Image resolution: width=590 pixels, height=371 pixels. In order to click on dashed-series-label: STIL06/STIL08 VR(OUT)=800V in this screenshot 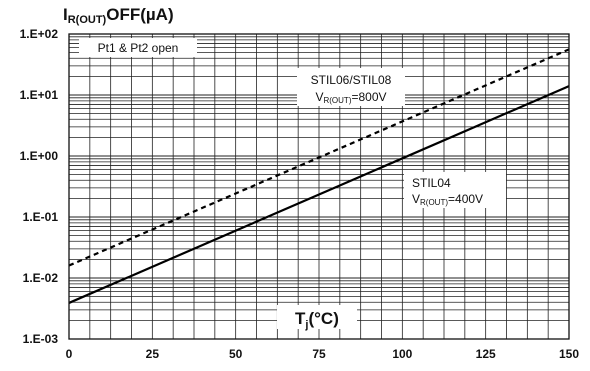, I will do `click(351, 87)`.